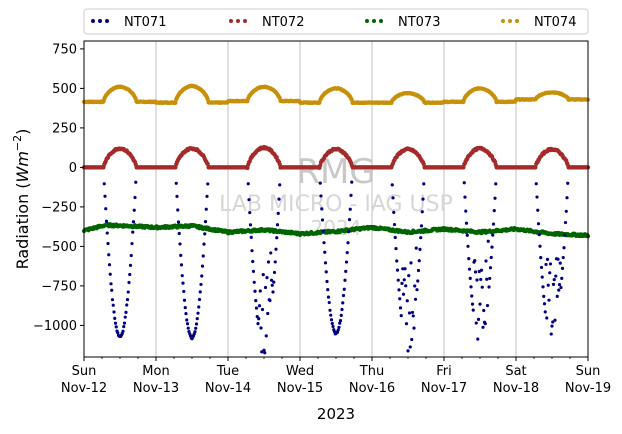 This screenshot has width=622, height=434. Describe the element at coordinates (22, 166) in the screenshot. I see `y-axis-label-unit: Wm` at that location.